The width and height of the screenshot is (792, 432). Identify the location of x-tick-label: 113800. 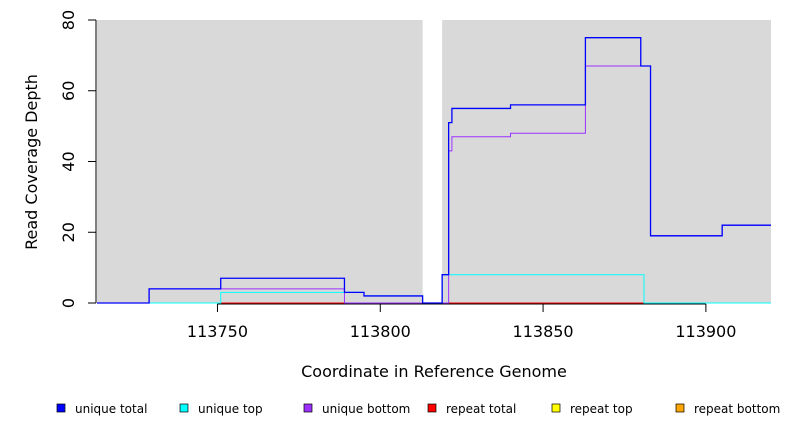
(380, 331).